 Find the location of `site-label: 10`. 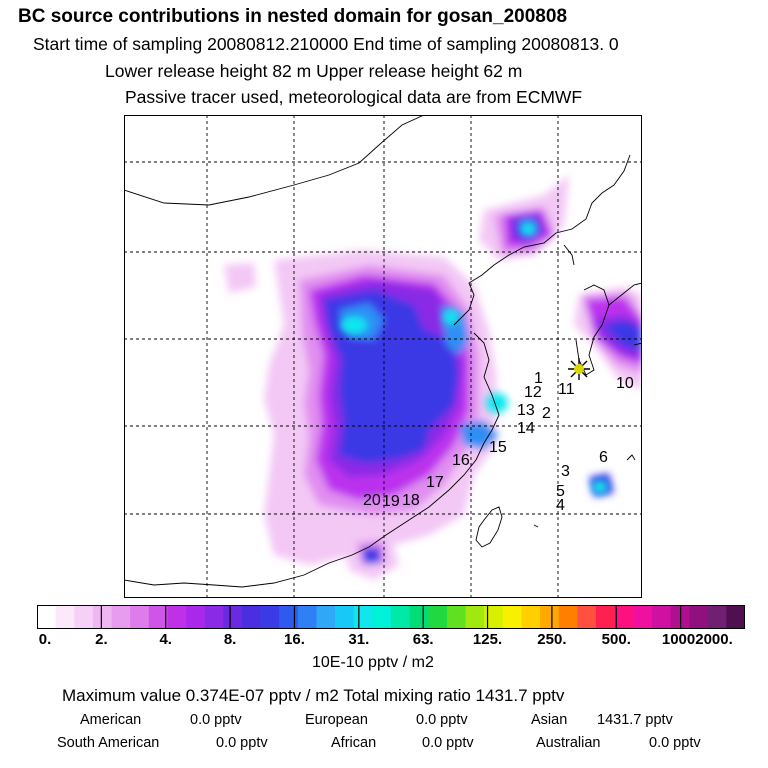

site-label: 10 is located at coordinates (625, 383).